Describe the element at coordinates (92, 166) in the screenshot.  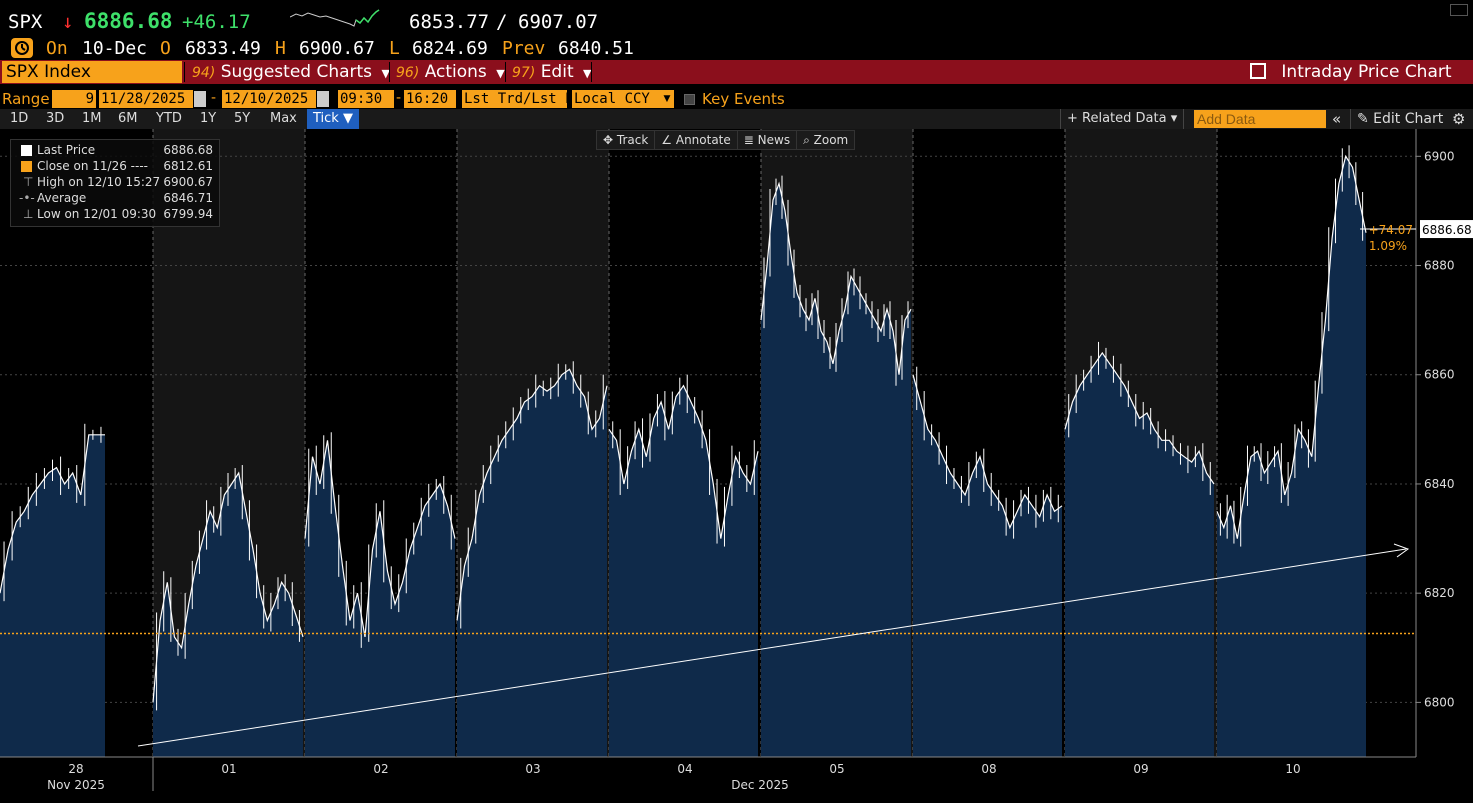
I see `legend-name: Close on 11/26 ----` at that location.